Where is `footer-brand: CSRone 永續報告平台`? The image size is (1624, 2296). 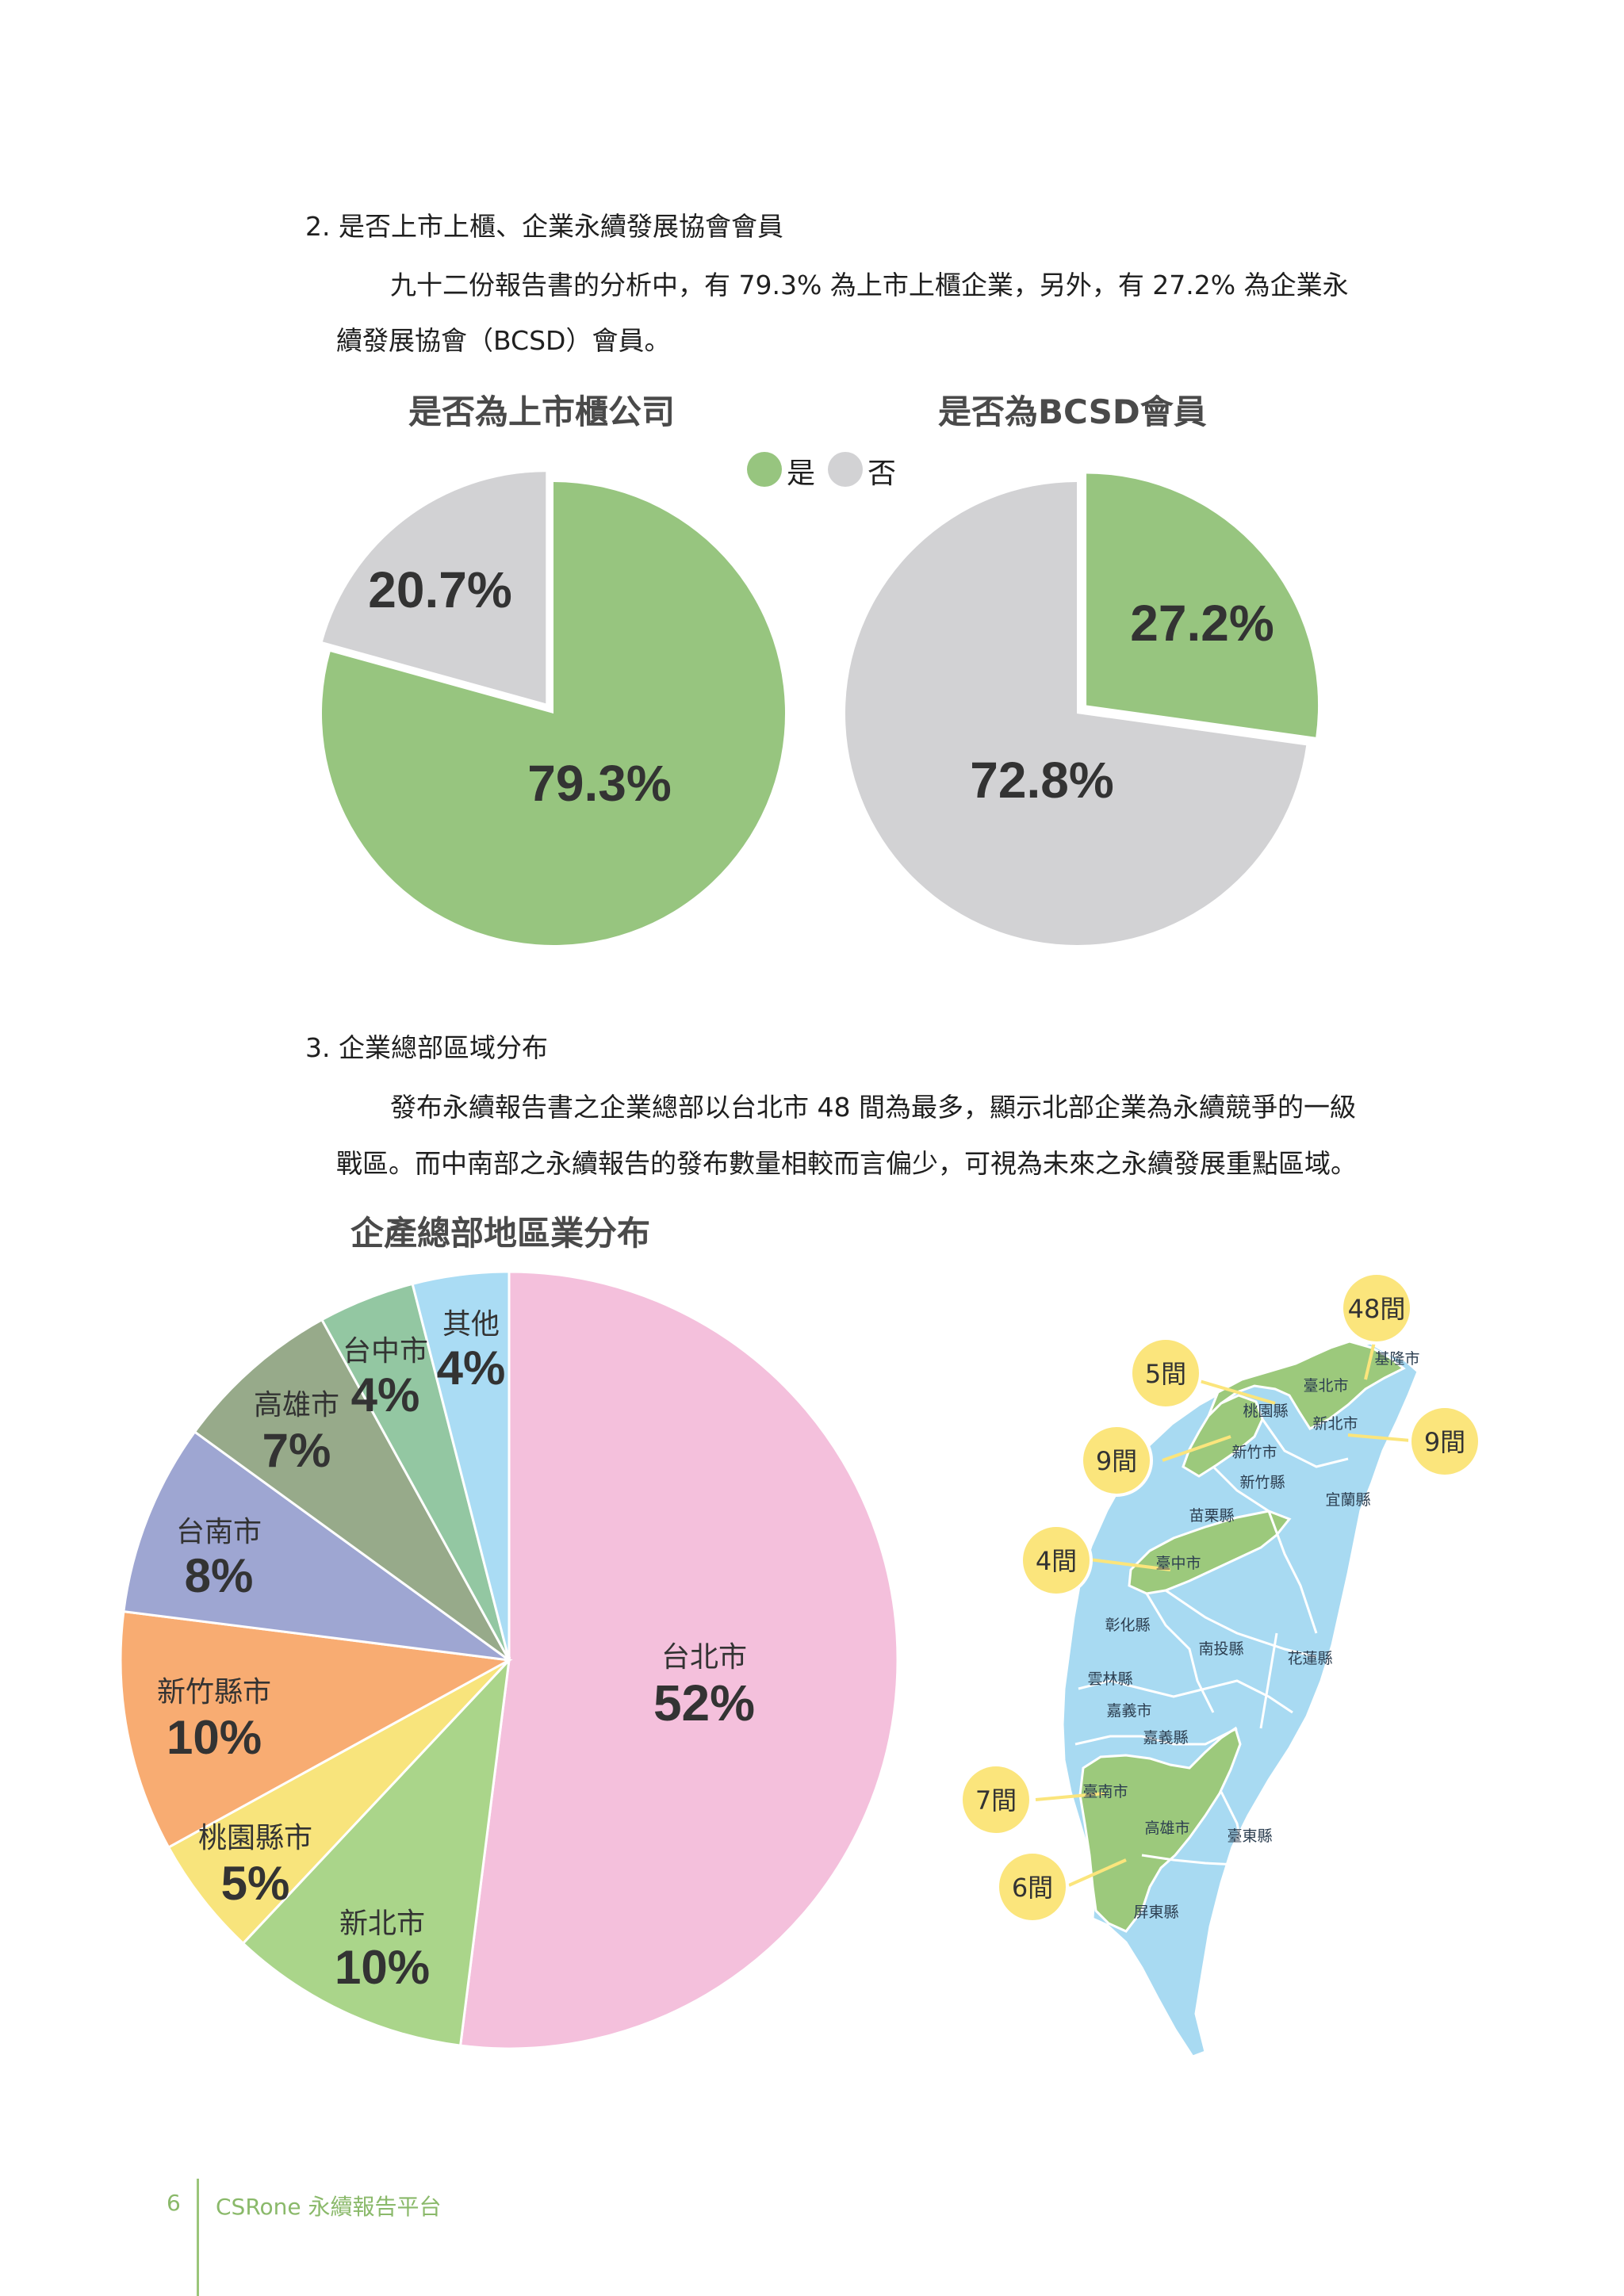 footer-brand: CSRone 永續報告平台 is located at coordinates (329, 2207).